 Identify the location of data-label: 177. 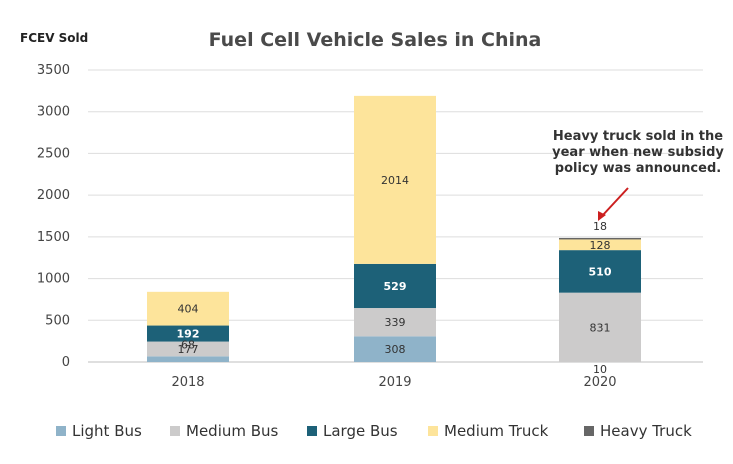
(188, 349).